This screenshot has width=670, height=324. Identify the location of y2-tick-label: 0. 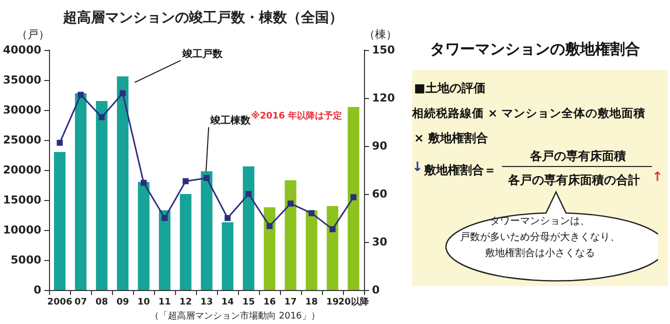
(376, 290).